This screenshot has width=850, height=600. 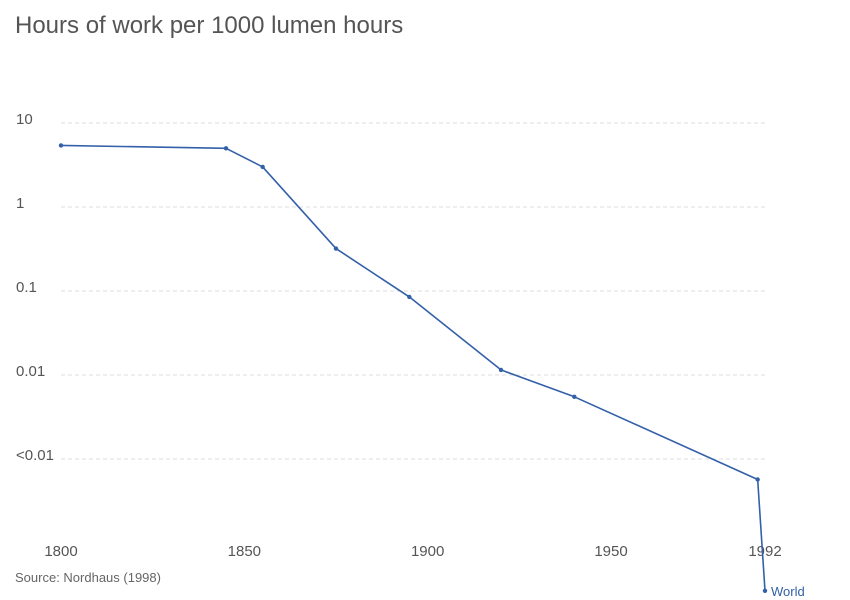 I want to click on y-axis-ticks: 10 1 0.1 0.01 <0.01, so click(x=35, y=287).